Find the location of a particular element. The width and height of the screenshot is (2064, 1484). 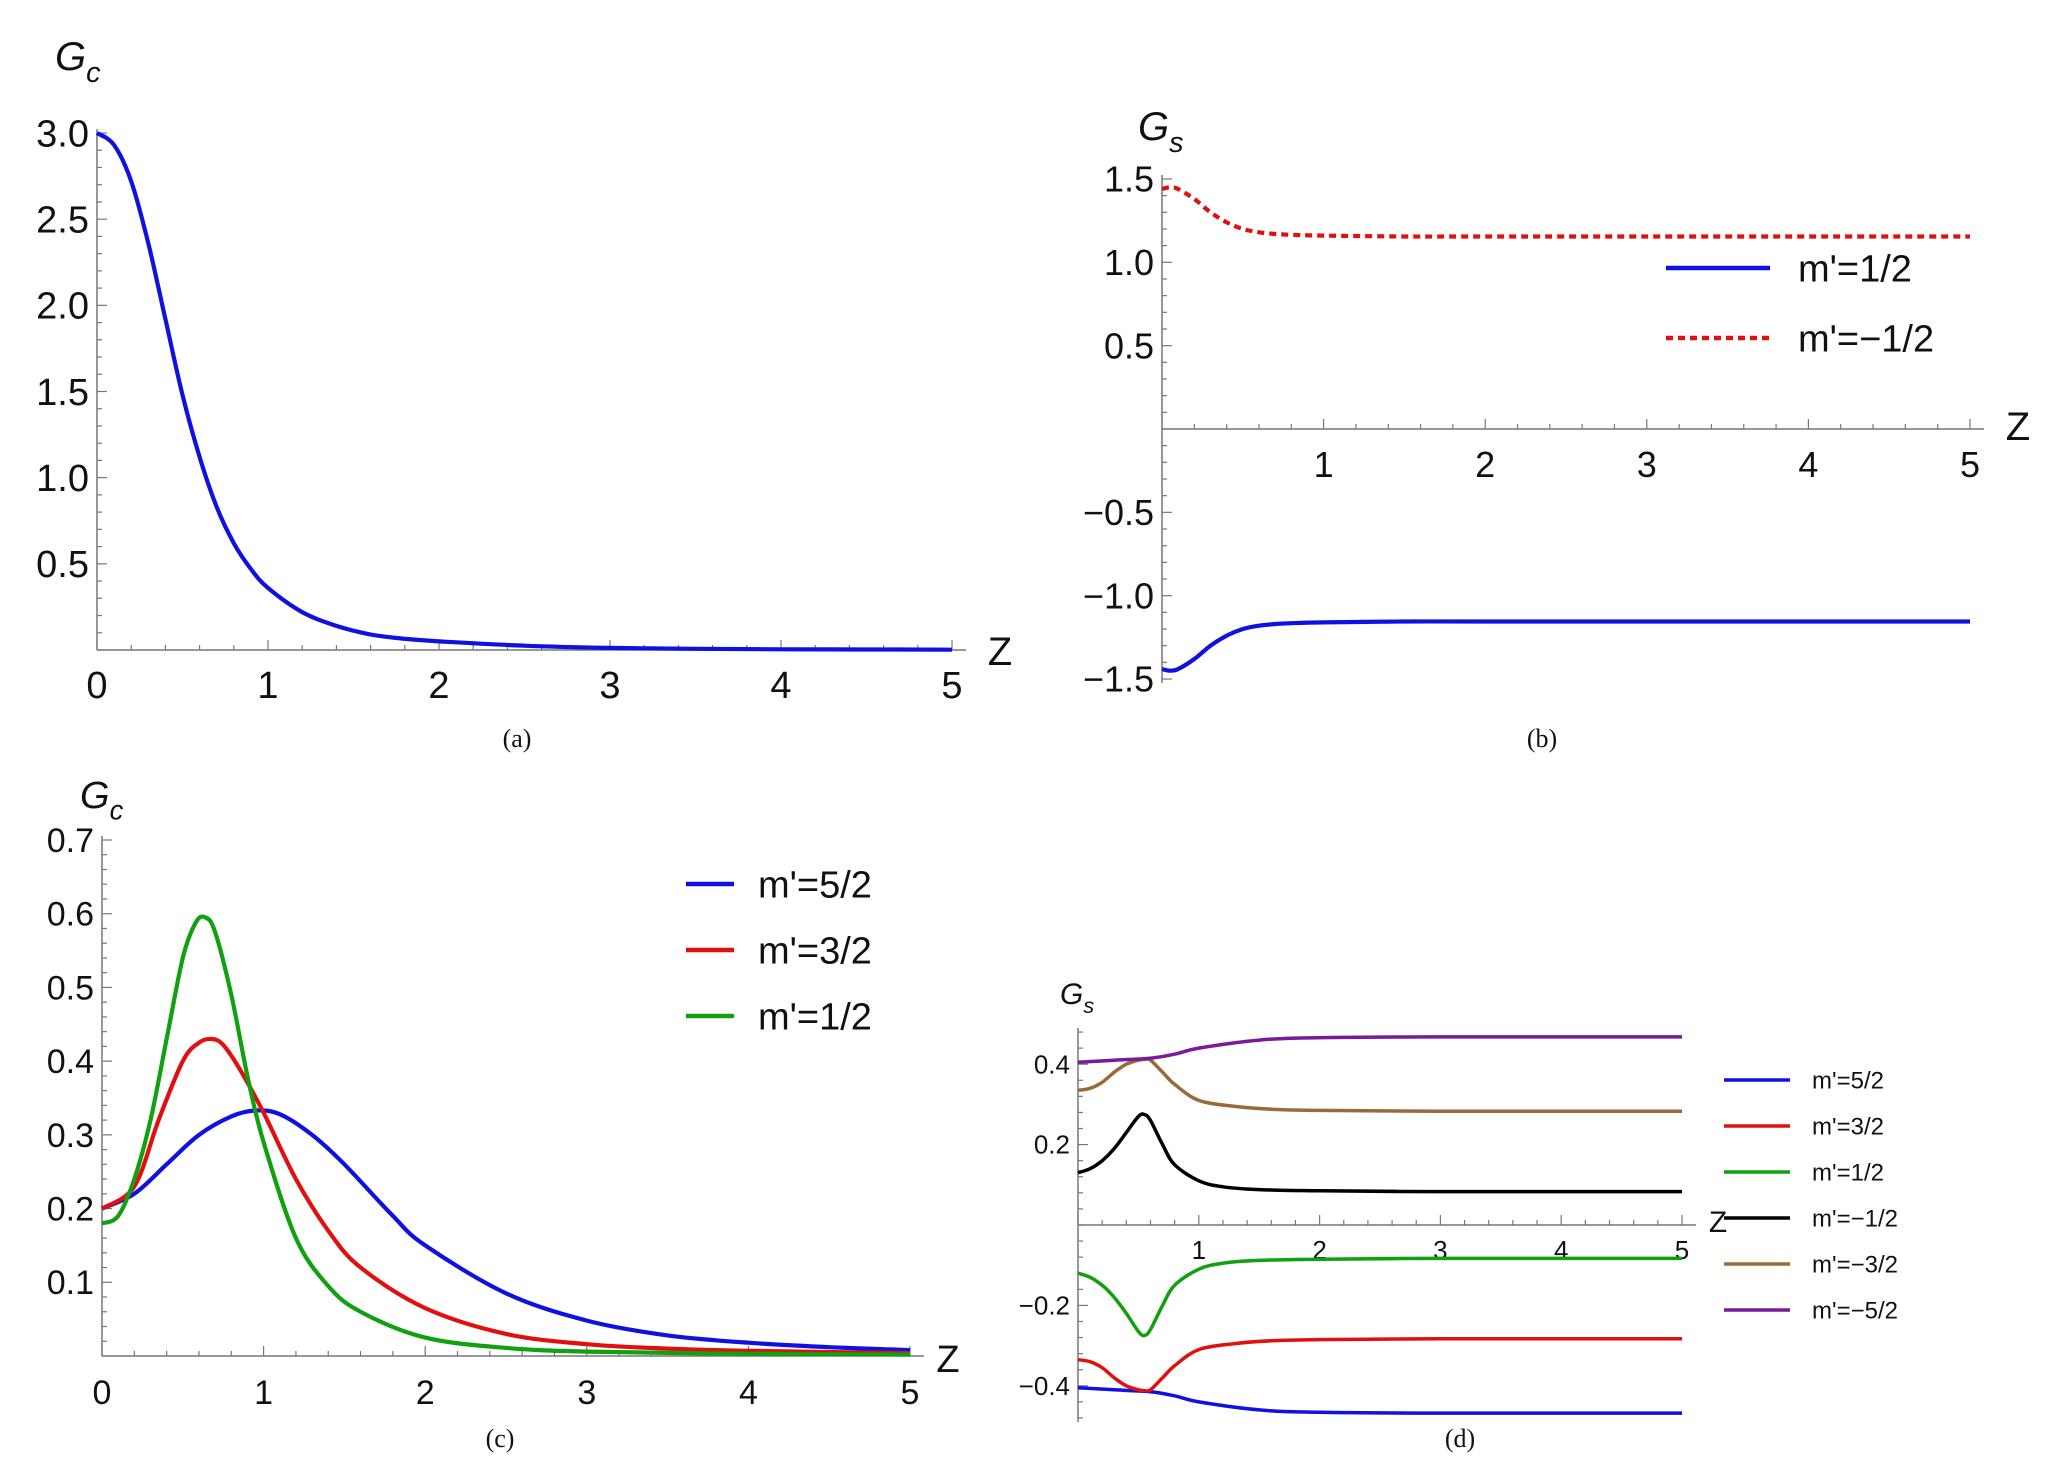

y-tick-label: −1.5 is located at coordinates (1118, 679).